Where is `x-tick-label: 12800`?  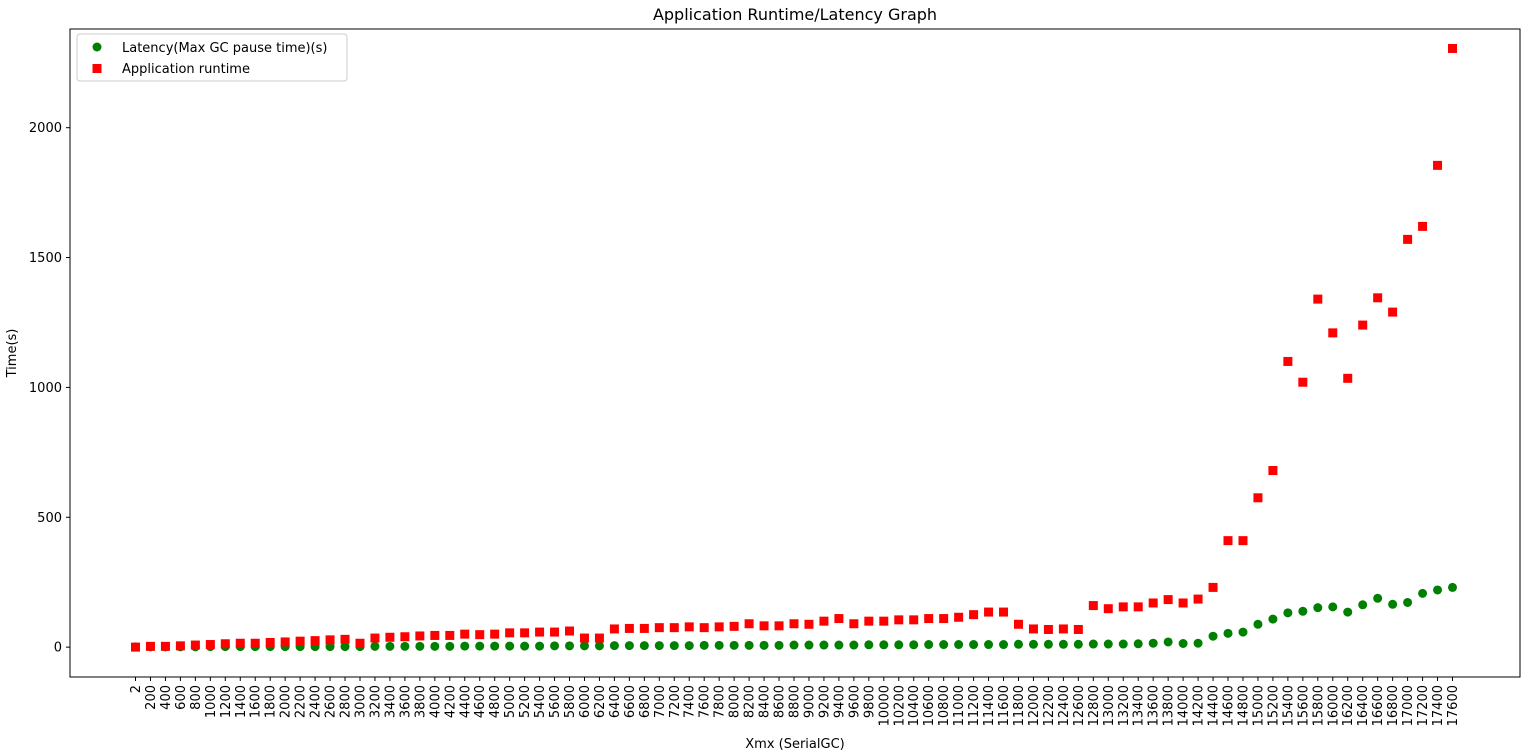 x-tick-label: 12800 is located at coordinates (1094, 705).